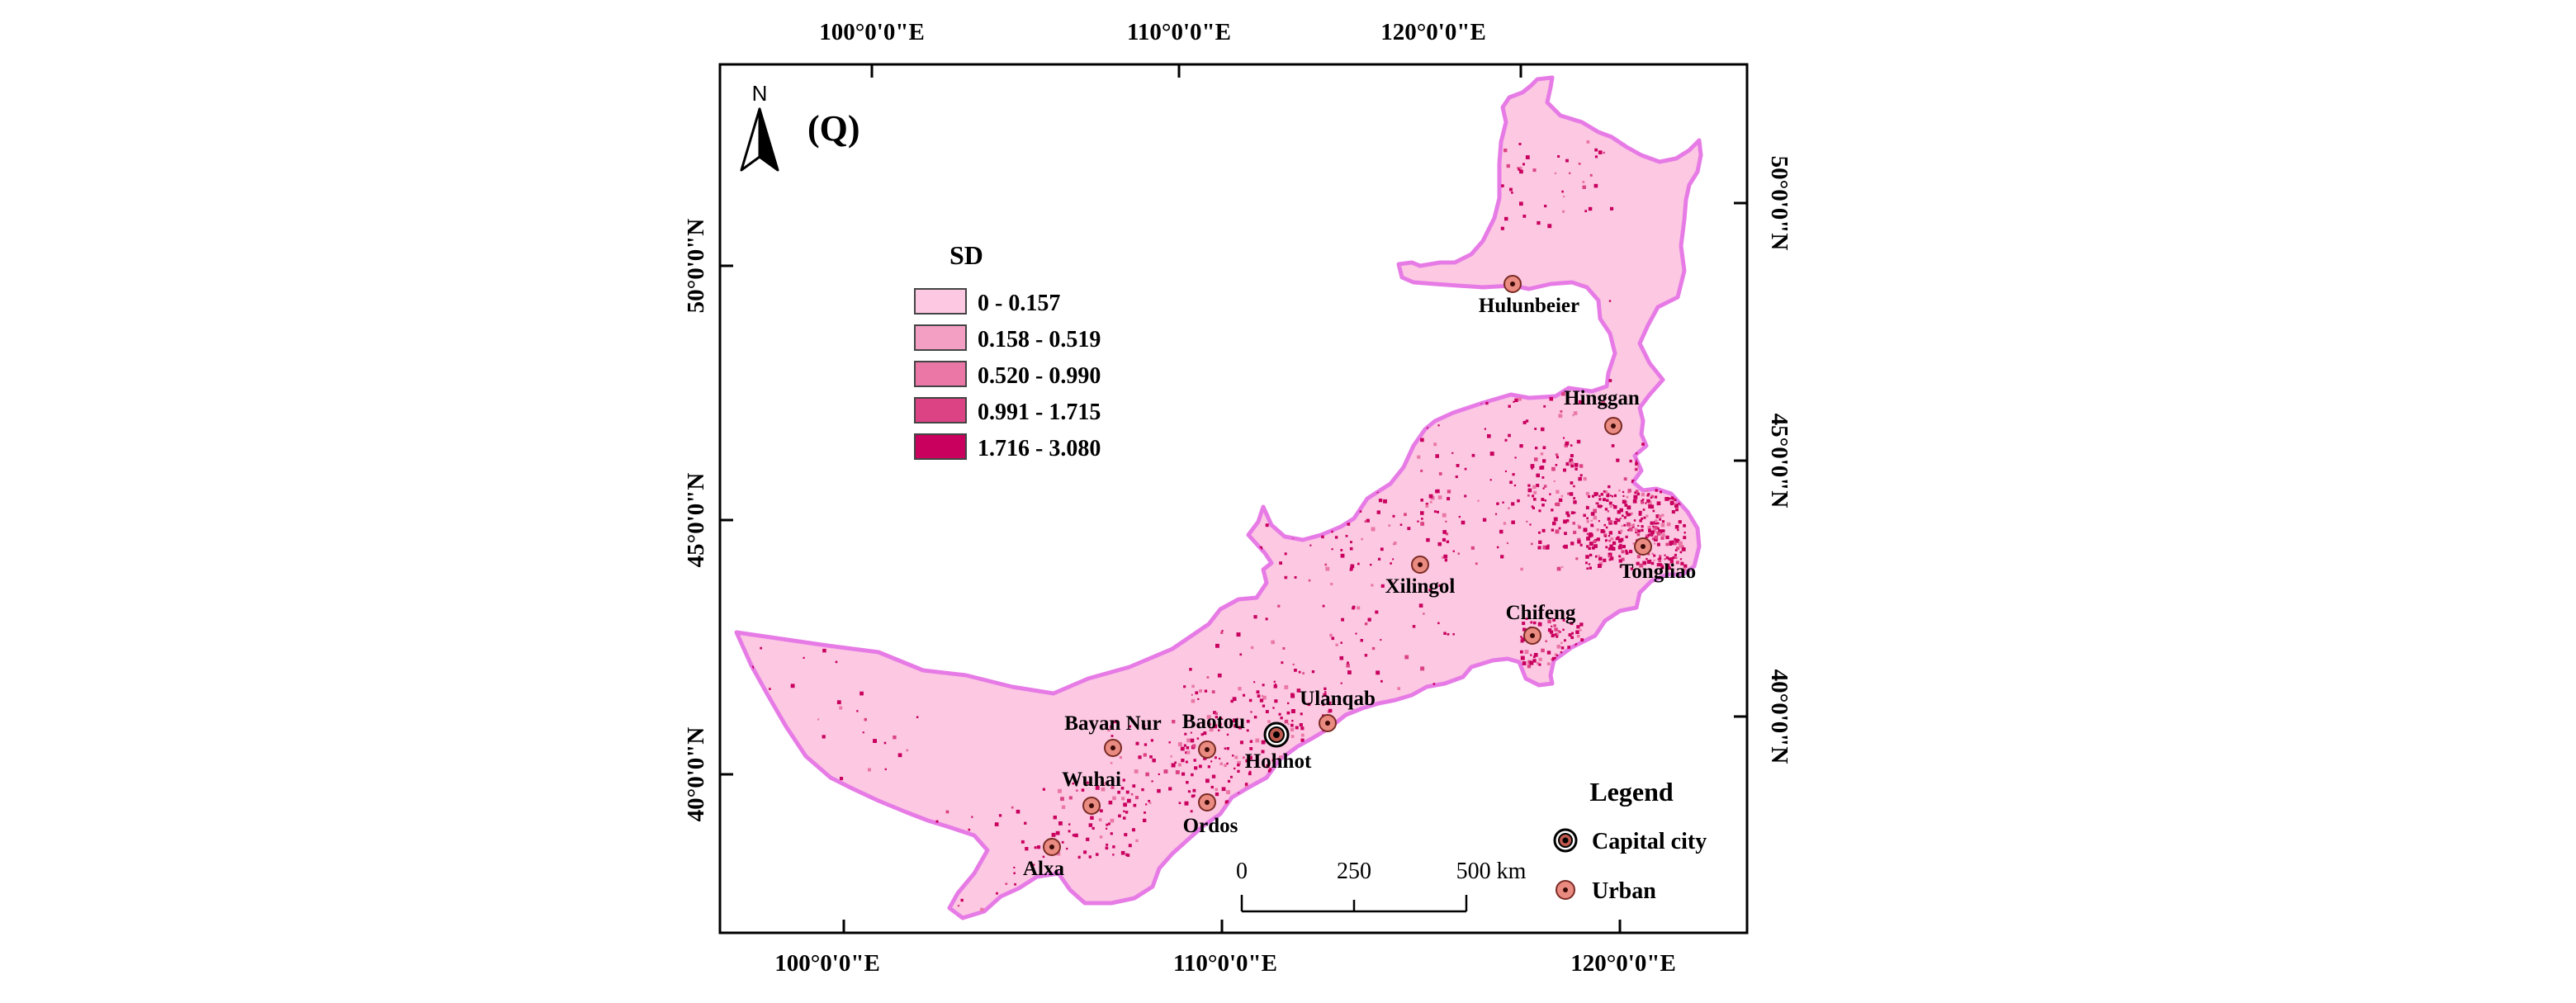 This screenshot has height=1003, width=2576. I want to click on urban-marker-hinggan, so click(1613, 426).